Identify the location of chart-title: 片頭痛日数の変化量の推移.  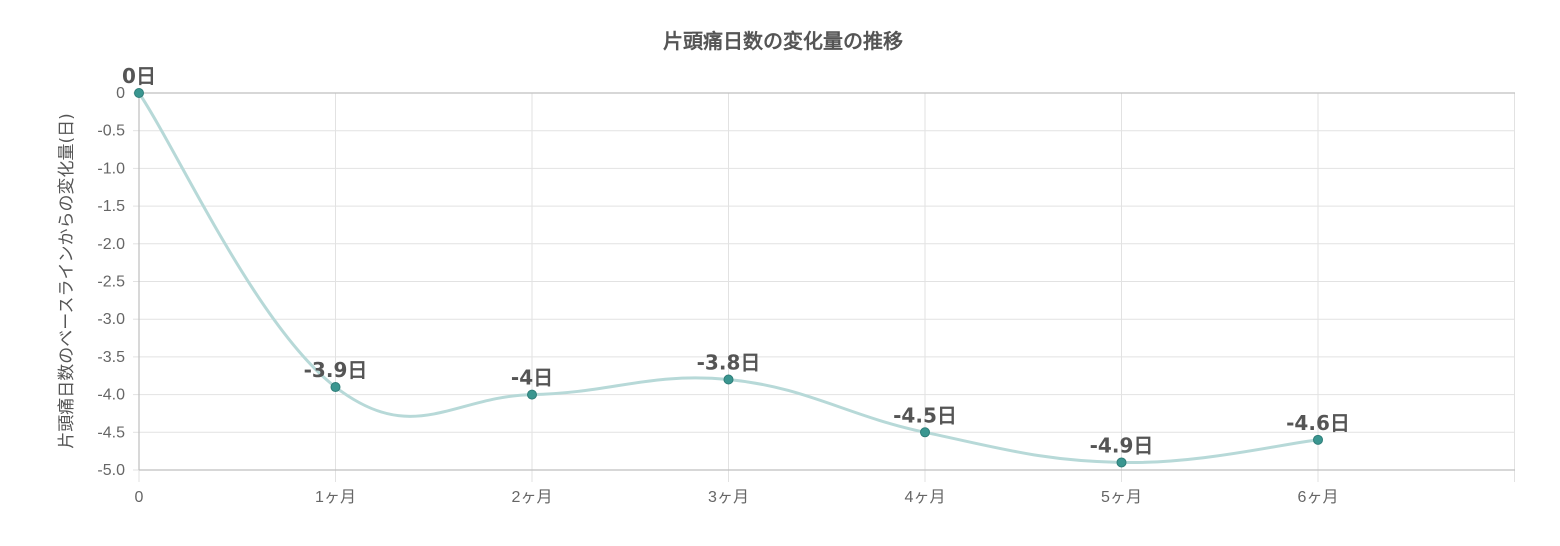
(783, 41).